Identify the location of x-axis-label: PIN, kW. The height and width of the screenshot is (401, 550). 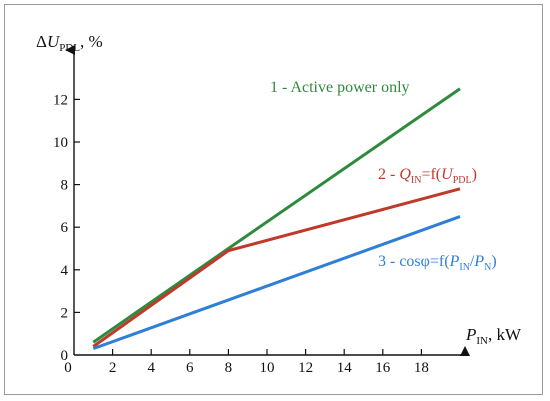
(493, 336).